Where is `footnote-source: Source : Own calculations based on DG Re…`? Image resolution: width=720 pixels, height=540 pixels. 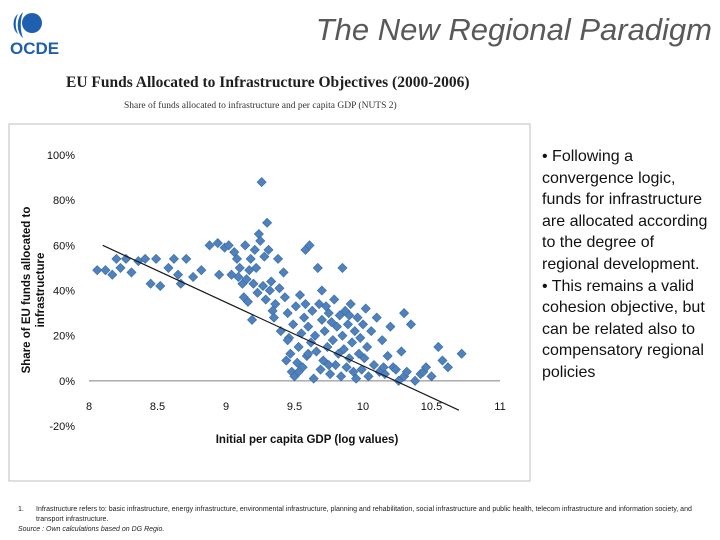
footnote-source: Source : Own calculations based on DG Re… is located at coordinates (91, 529).